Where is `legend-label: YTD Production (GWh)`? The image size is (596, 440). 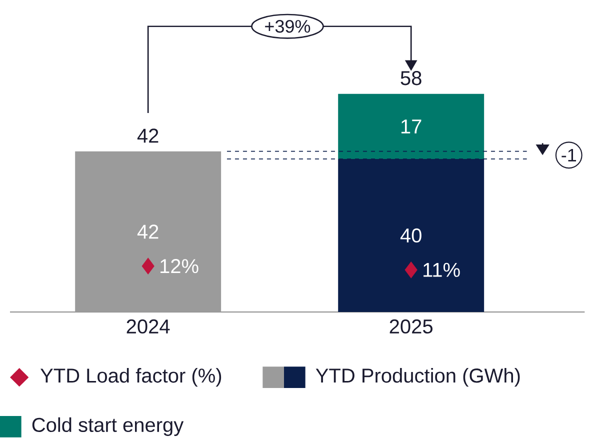
legend-label: YTD Production (GWh) is located at coordinates (418, 377).